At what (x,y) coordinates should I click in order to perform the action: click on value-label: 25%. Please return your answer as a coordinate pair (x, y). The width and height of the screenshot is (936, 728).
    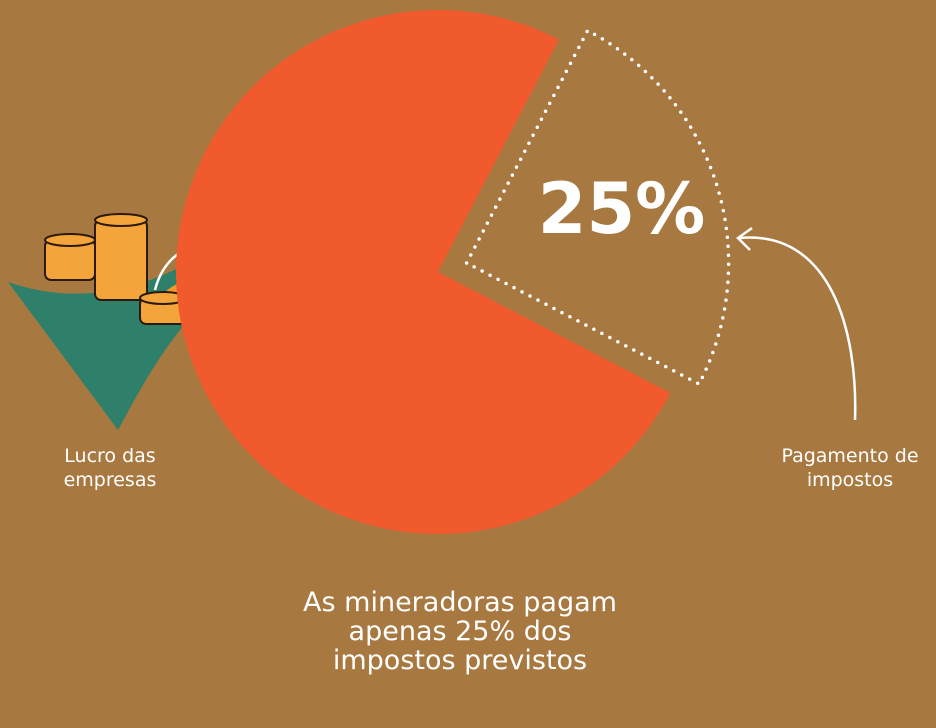
    Looking at the image, I should click on (622, 209).